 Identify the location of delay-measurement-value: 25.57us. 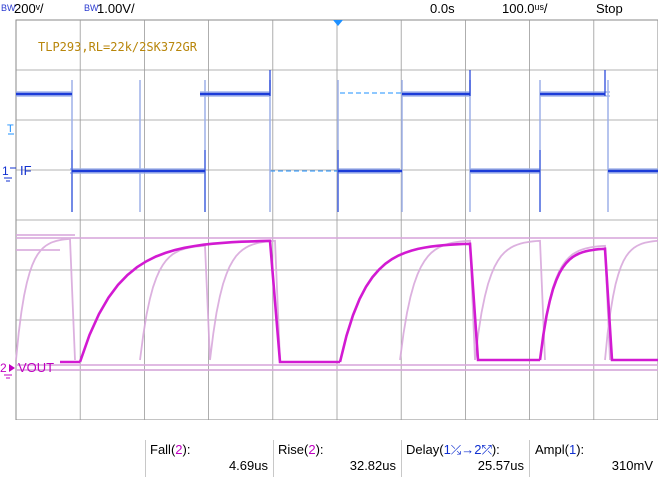
(500, 465).